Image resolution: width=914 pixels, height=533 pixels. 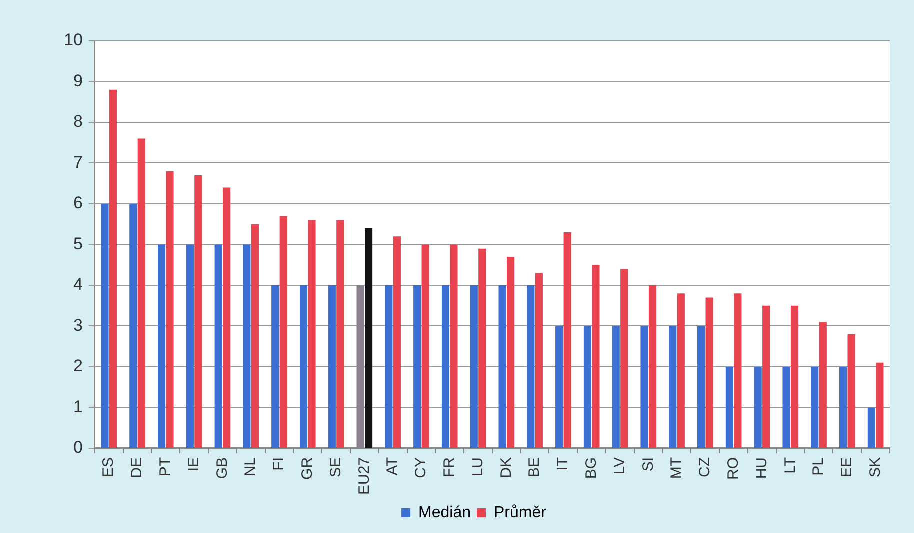 What do you see at coordinates (78, 366) in the screenshot?
I see `y-tick-label: 2` at bounding box center [78, 366].